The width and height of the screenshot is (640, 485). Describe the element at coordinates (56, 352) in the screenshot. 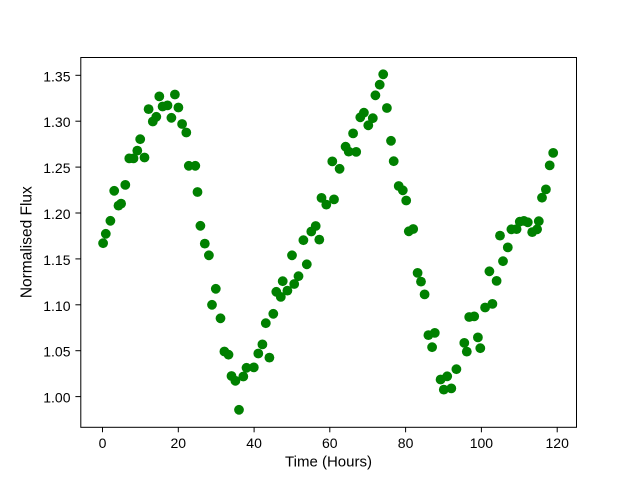

I see `svg-text: 1.05` at that location.